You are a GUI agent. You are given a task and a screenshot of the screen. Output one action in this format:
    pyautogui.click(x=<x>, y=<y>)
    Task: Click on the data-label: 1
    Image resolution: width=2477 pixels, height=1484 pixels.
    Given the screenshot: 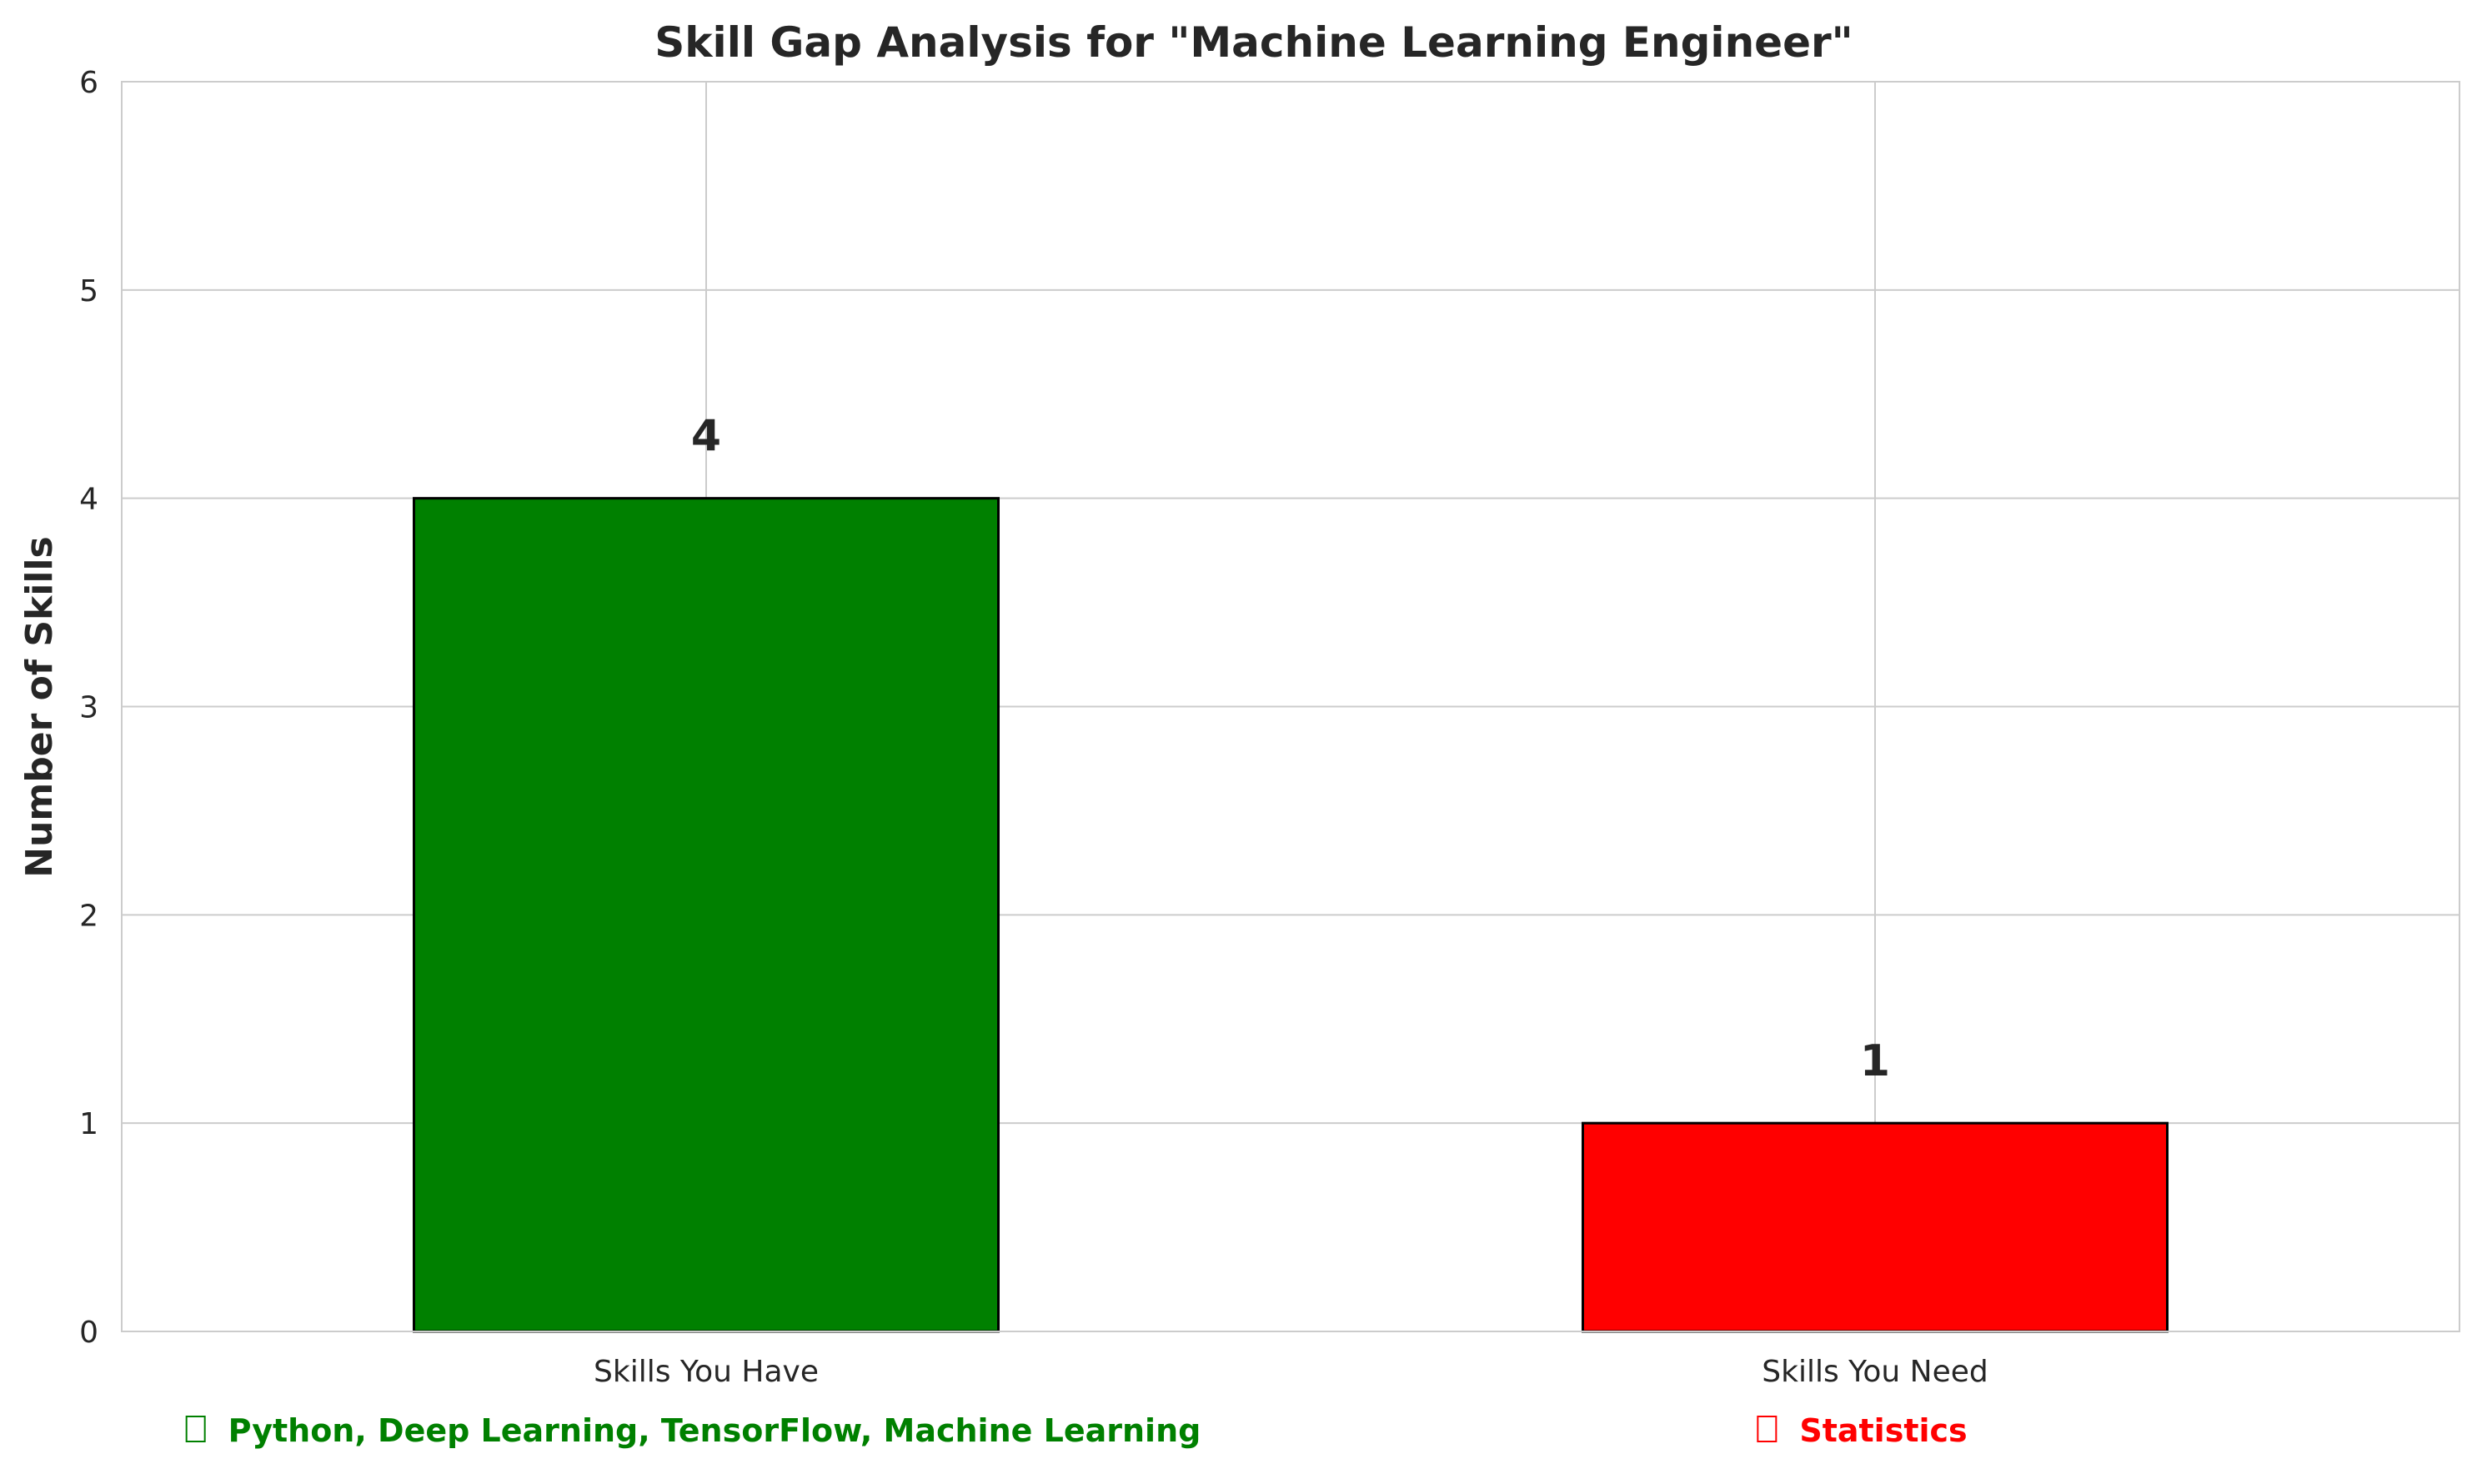 What is the action you would take?
    pyautogui.click(x=1875, y=1061)
    